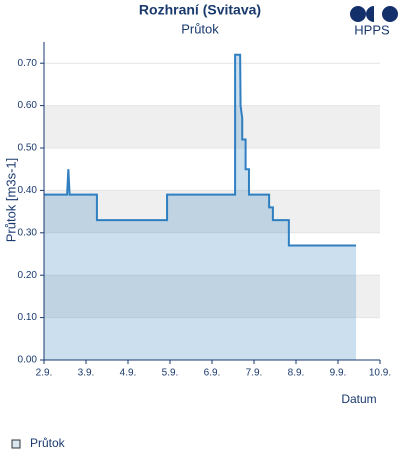 The height and width of the screenshot is (465, 400). I want to click on y-tick-label: 0.20, so click(28, 275).